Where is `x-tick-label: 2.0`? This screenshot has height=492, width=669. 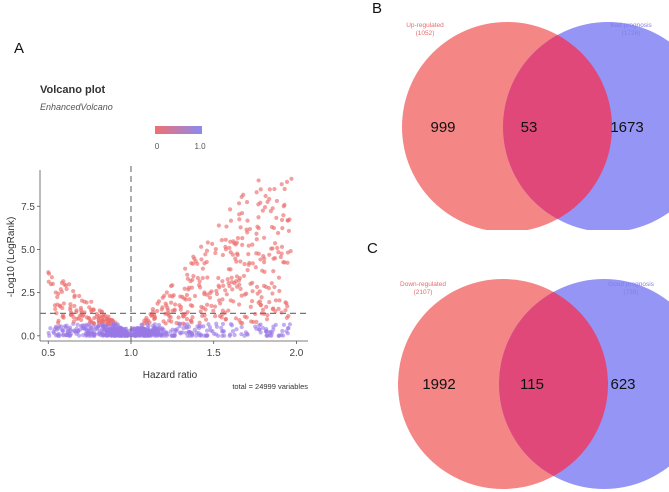
x-tick-label: 2.0 is located at coordinates (296, 353).